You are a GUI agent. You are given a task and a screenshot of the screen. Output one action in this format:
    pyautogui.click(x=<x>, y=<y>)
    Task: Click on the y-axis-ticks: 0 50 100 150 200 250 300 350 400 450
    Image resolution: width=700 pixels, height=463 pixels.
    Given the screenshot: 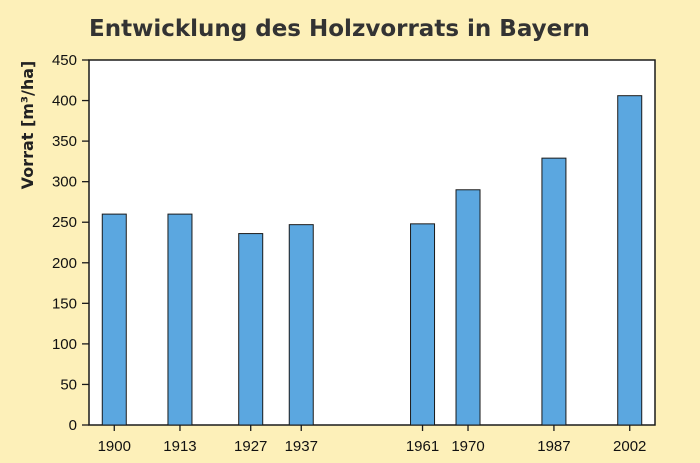 What is the action you would take?
    pyautogui.click(x=70, y=243)
    